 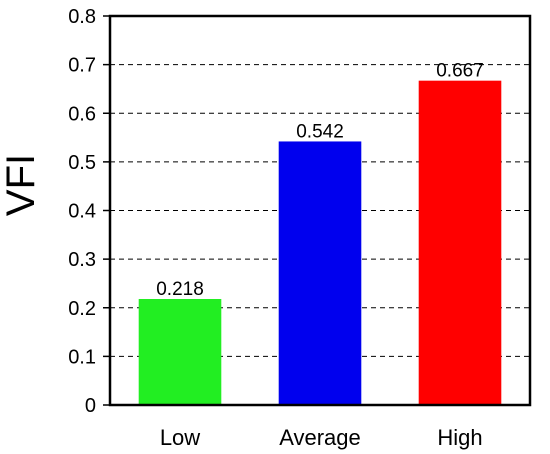 What do you see at coordinates (82, 357) in the screenshot?
I see `y-tick-label: 0.1` at bounding box center [82, 357].